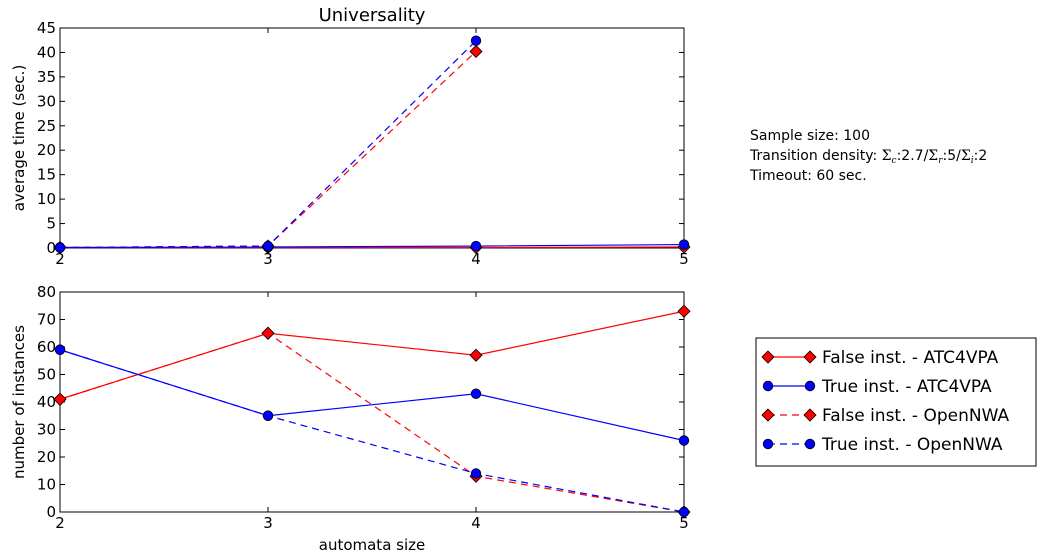 This screenshot has height=560, width=1053. I want to click on instances-line-false-inst-atc4vpa, so click(372, 355).